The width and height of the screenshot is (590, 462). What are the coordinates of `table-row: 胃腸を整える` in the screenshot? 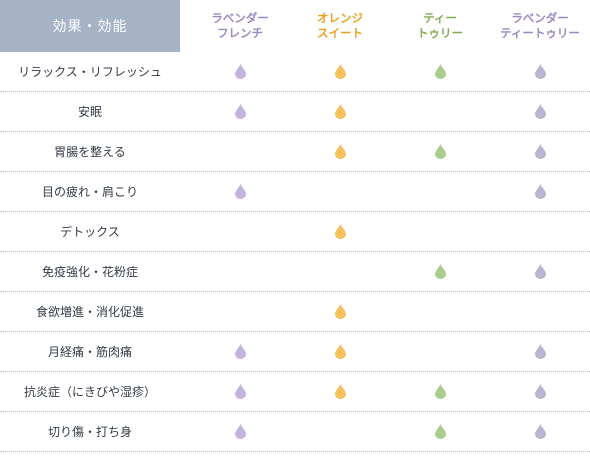 It's located at (295, 152).